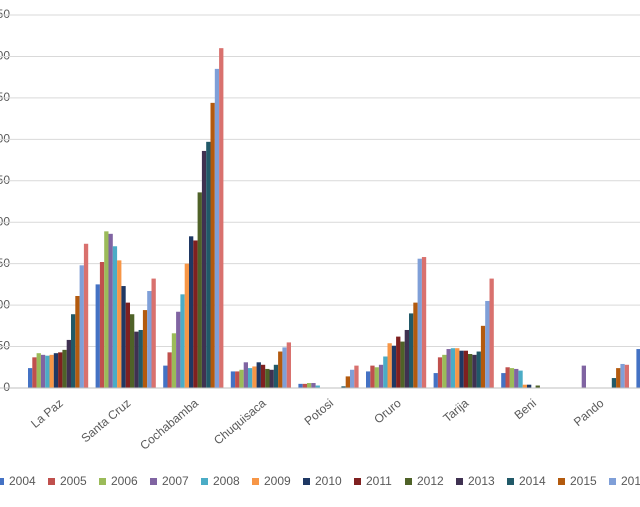 Image resolution: width=640 pixels, height=507 pixels. What do you see at coordinates (5, 221) in the screenshot?
I see `y-tick-label: 200` at bounding box center [5, 221].